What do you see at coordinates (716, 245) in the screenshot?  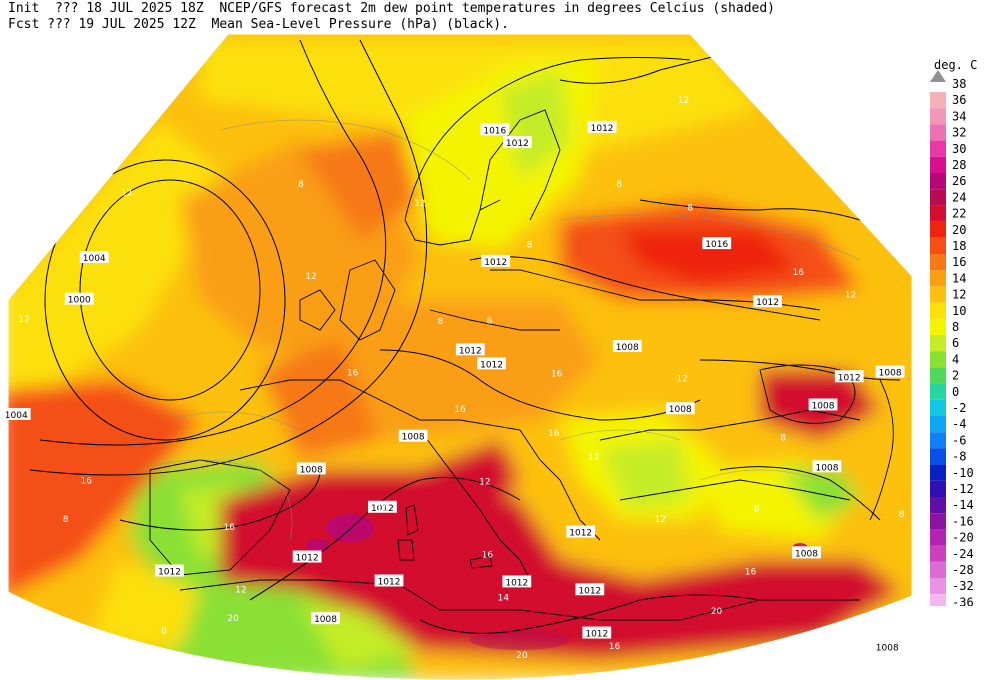 I see `pressure-label: 1016` at bounding box center [716, 245].